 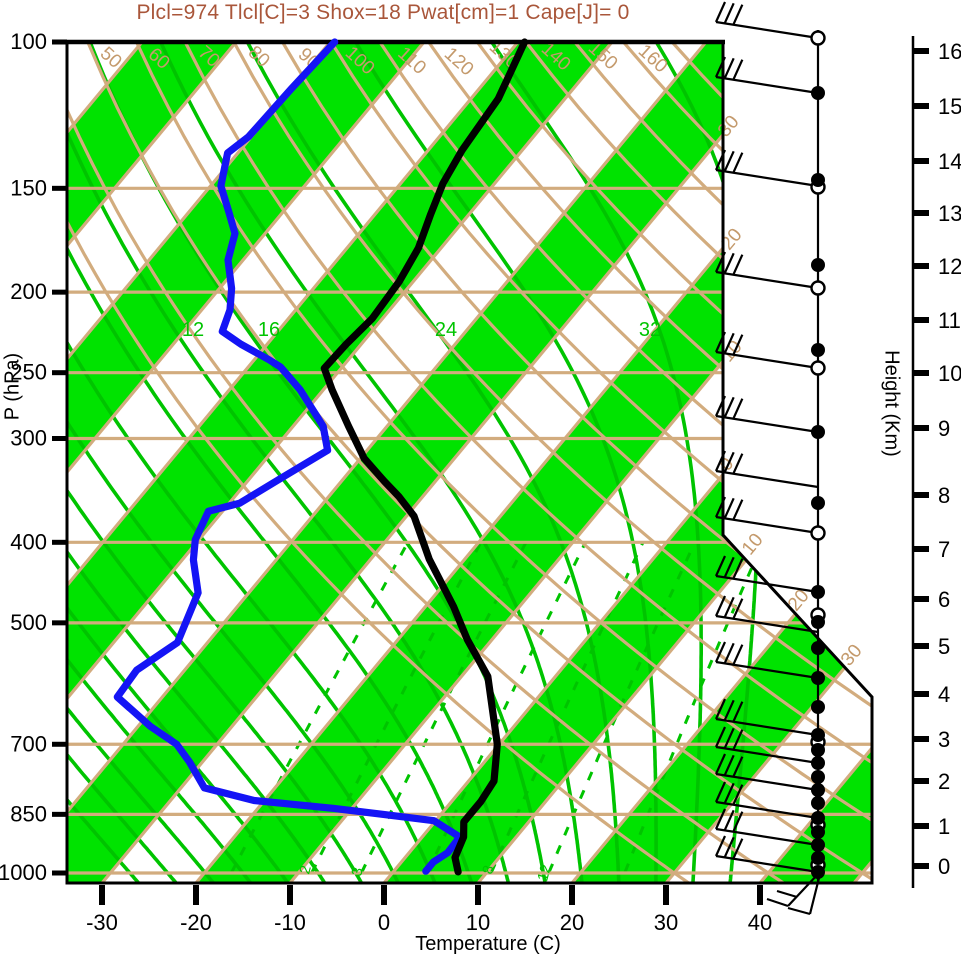 What do you see at coordinates (28, 187) in the screenshot?
I see `pressure-tick-label: 150` at bounding box center [28, 187].